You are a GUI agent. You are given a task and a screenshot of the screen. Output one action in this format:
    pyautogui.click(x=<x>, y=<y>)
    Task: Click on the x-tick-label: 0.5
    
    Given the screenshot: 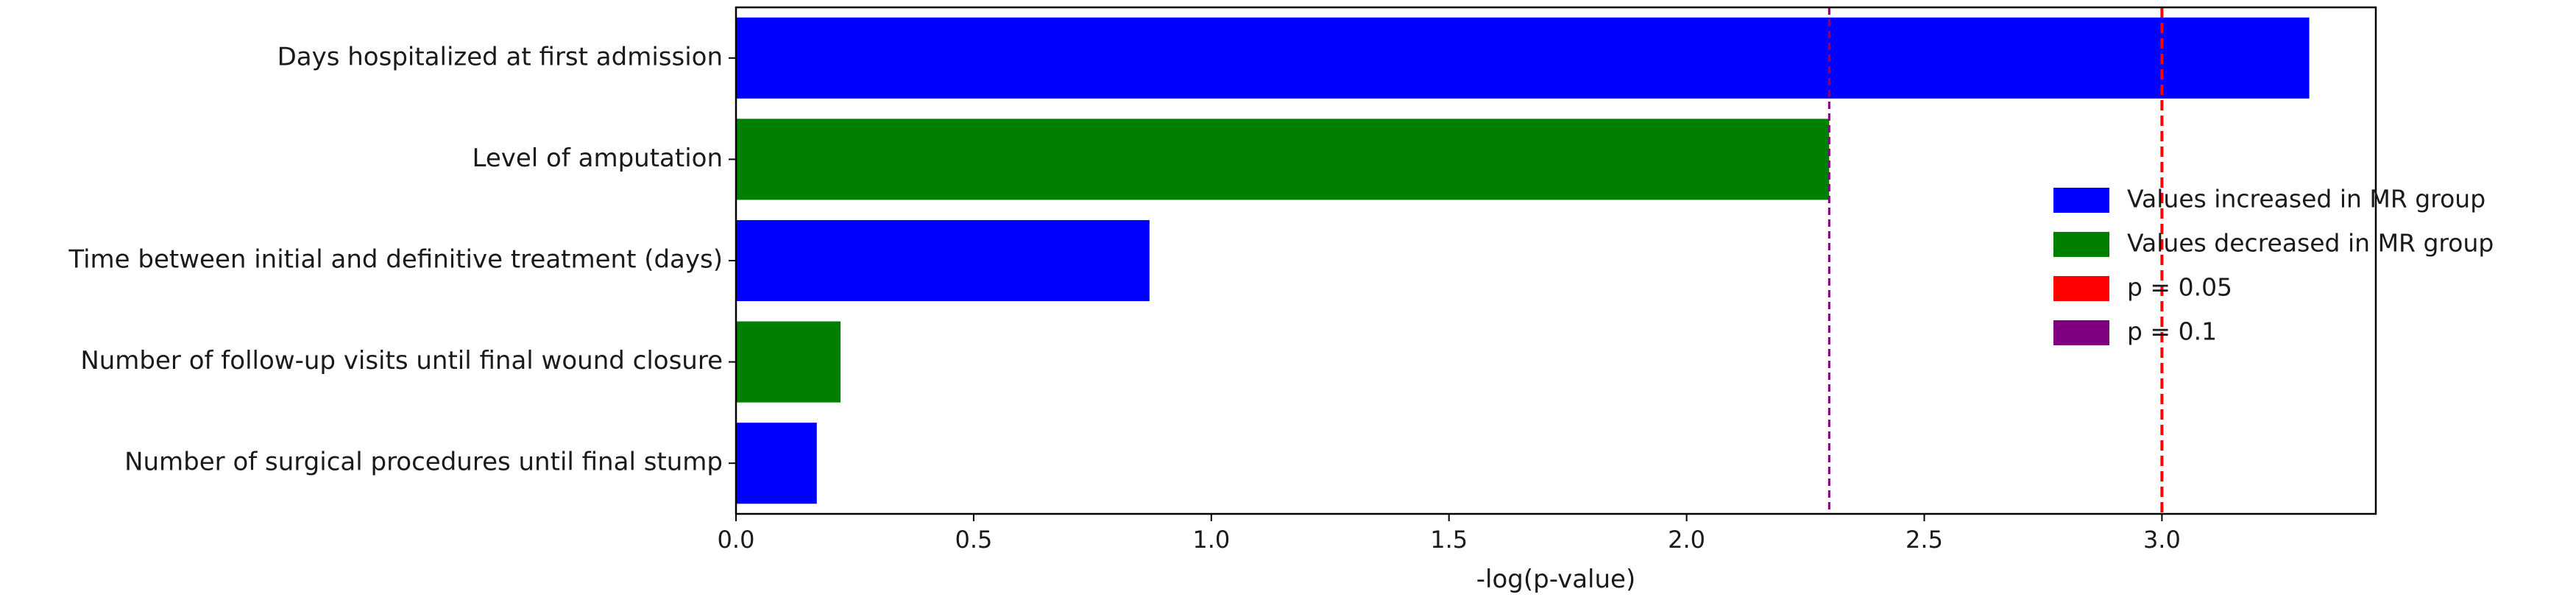 What is the action you would take?
    pyautogui.click(x=974, y=540)
    